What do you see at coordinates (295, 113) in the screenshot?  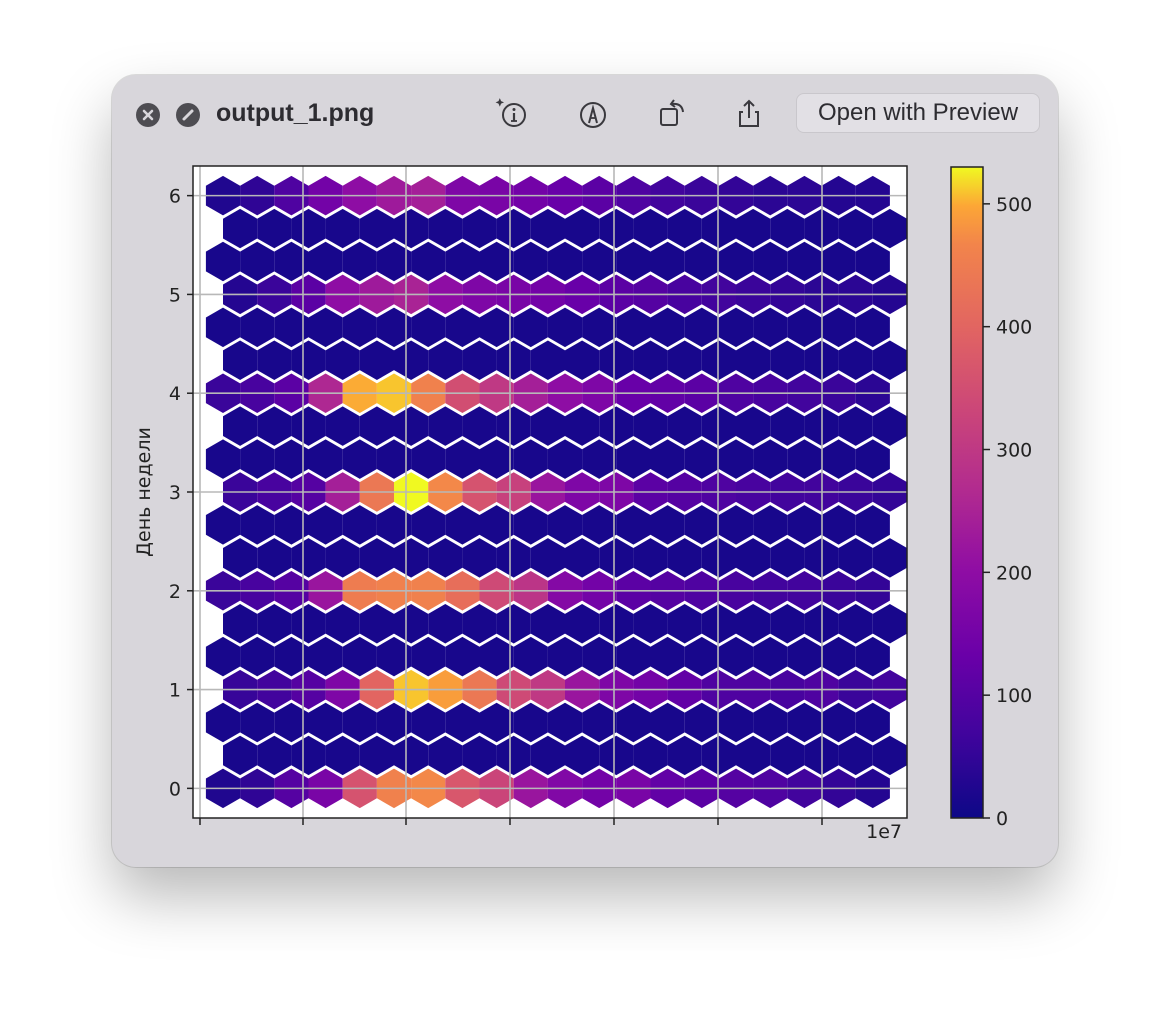 I see `window-title: output_1.png` at bounding box center [295, 113].